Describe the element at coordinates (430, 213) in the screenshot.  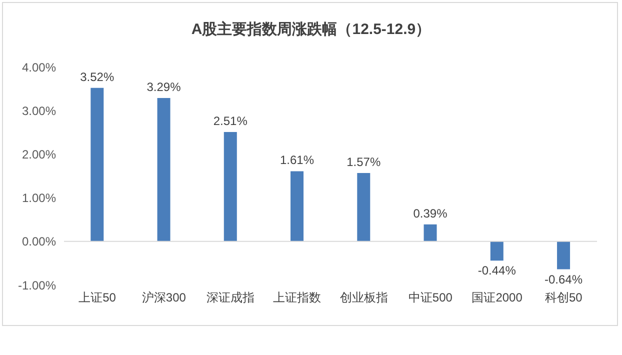
I see `data-label: 0.39%` at that location.